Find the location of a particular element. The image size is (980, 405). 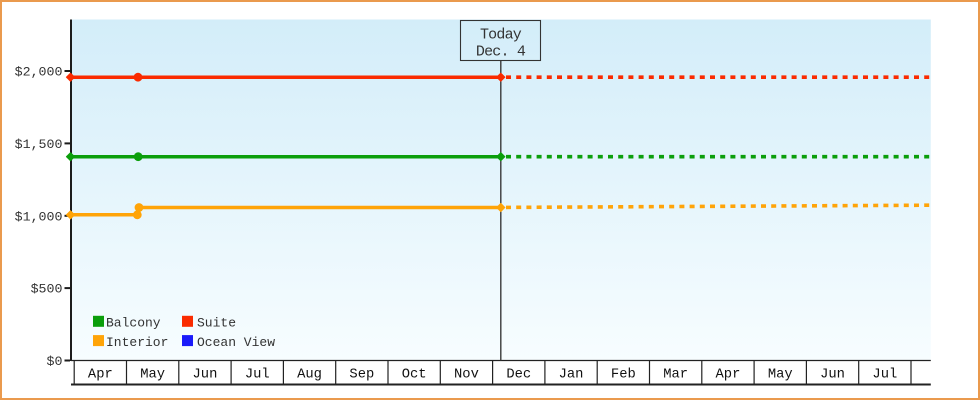

svg-text: Feb is located at coordinates (623, 375).